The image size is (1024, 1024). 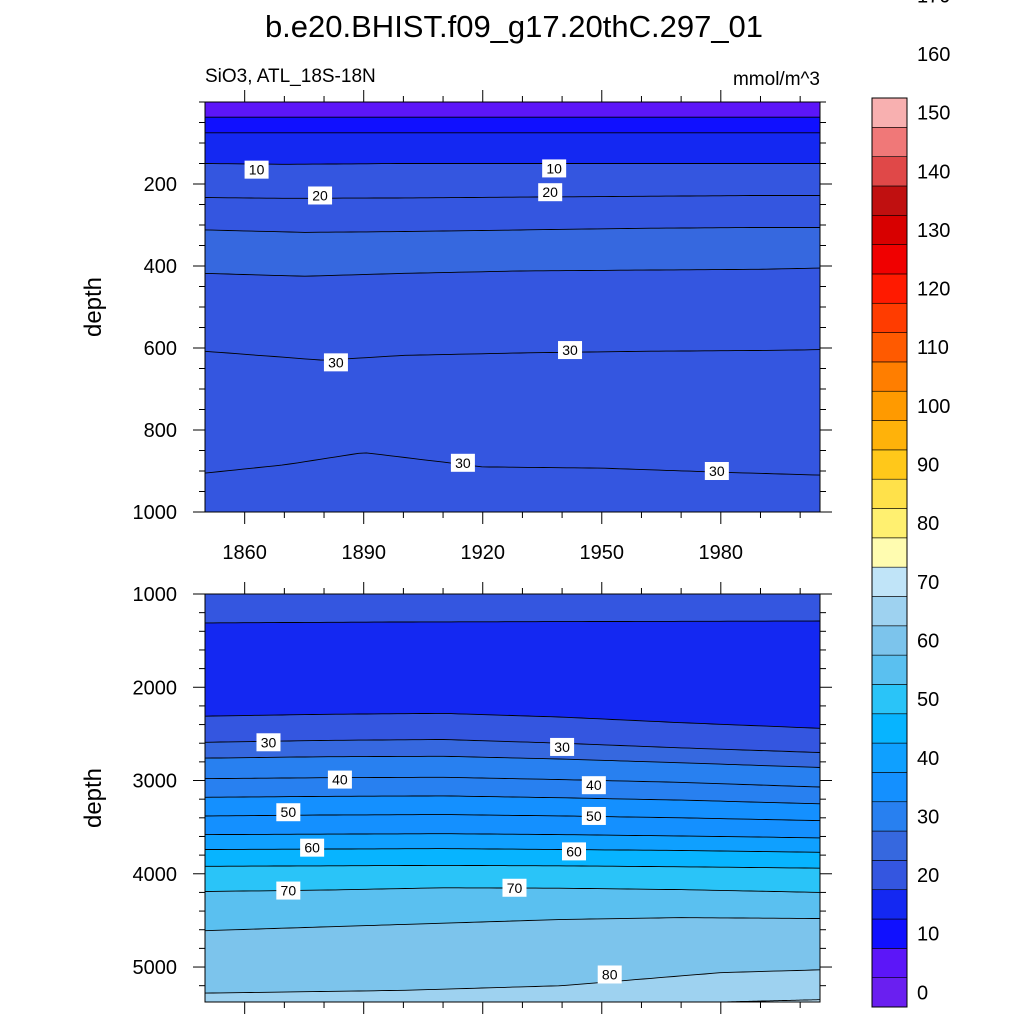 What do you see at coordinates (933, 172) in the screenshot?
I see `colorbar-tick-label: 140` at bounding box center [933, 172].